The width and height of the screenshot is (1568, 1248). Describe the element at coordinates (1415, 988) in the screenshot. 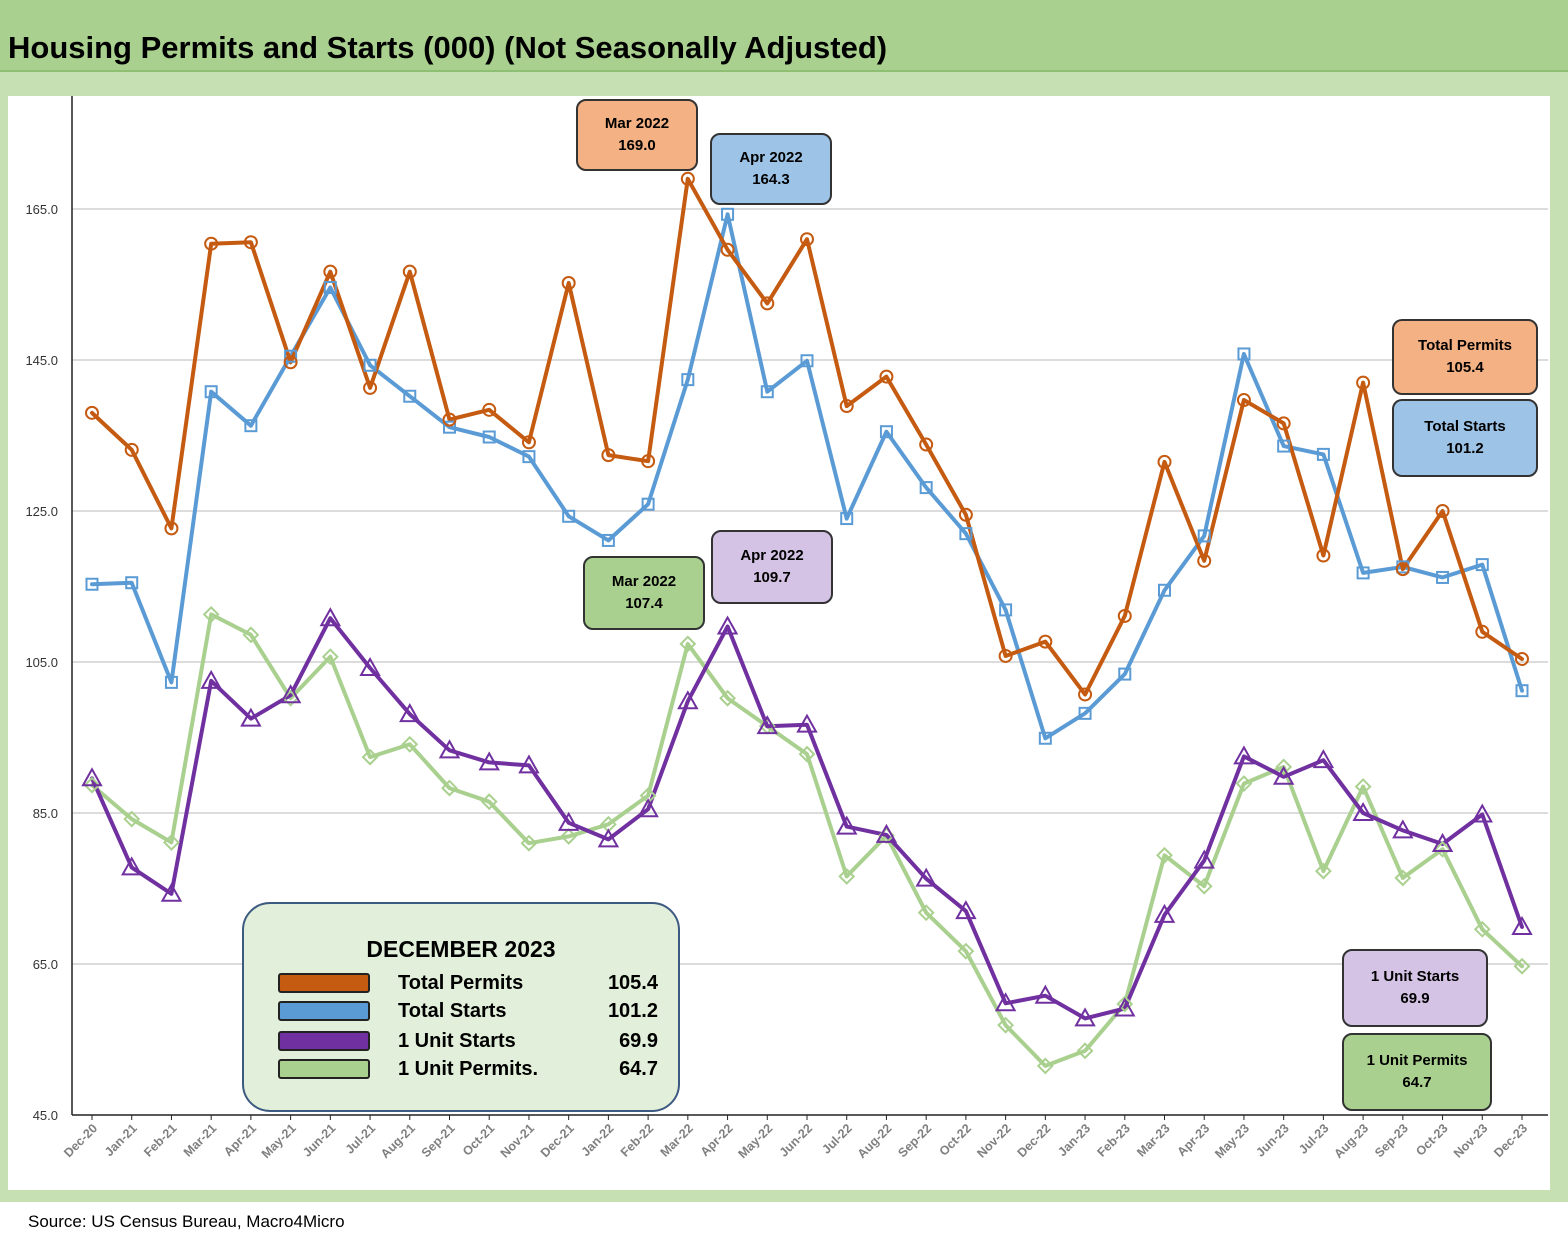

I see `callout-end-1unit-starts: 1 Unit Starts 69.9` at that location.